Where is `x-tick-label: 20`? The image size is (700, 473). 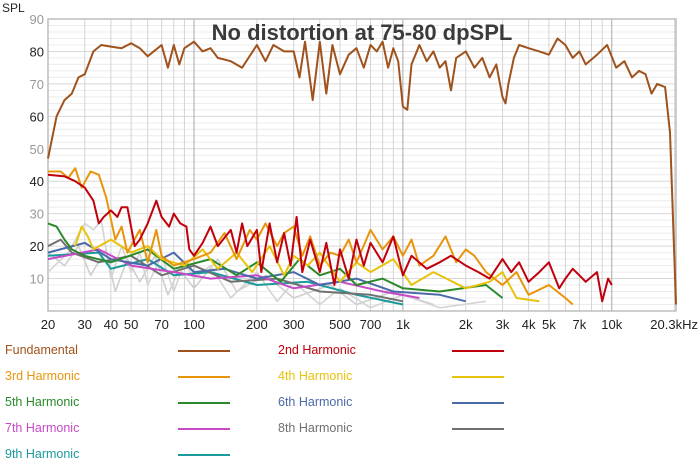 x-tick-label: 20 is located at coordinates (48, 324).